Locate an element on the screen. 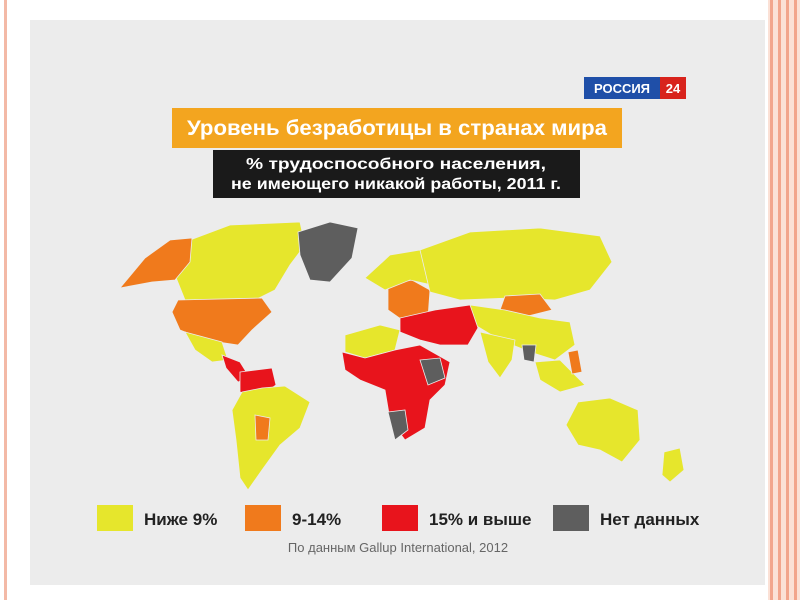 This screenshot has width=800, height=600. legend: Ниже 9% 9-14% 15% и выше Нет данных is located at coordinates (398, 518).